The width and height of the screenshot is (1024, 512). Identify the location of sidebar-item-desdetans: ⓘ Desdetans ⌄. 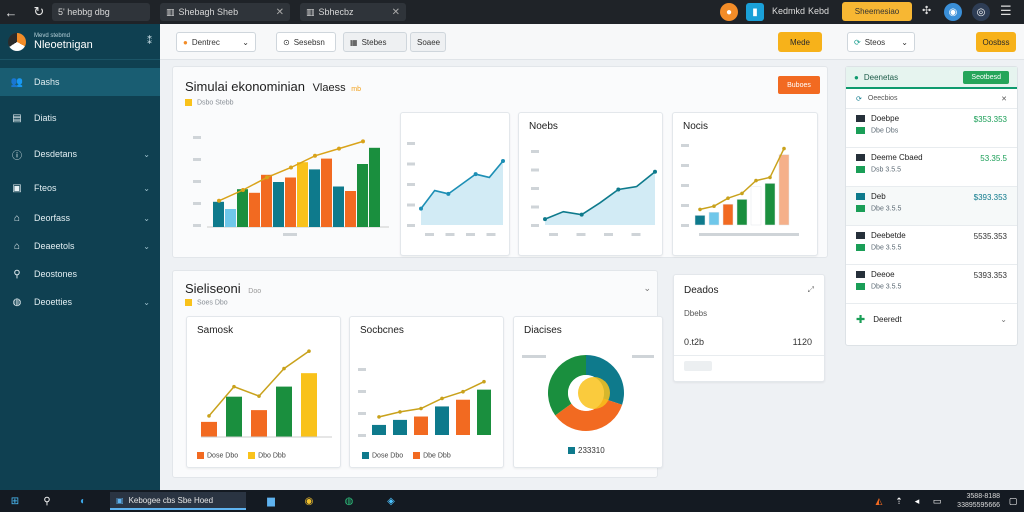
(80, 154).